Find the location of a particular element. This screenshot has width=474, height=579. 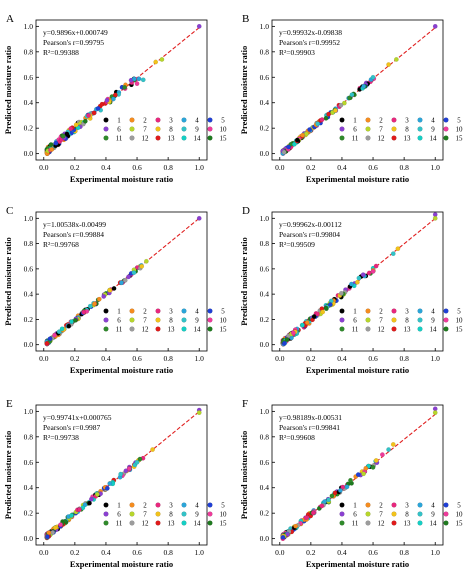

y-axis-label: Predicted moisture ratio is located at coordinates (8, 475).